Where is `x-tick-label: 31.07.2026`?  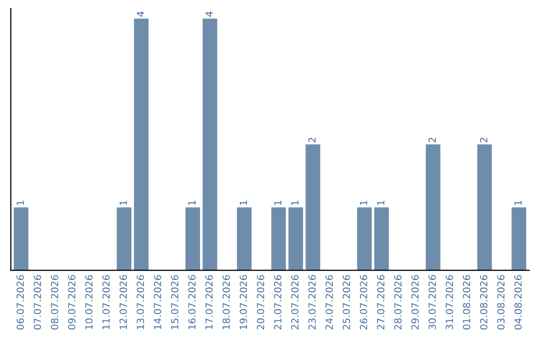
x-tick-label: 31.07.2026 is located at coordinates (450, 302).